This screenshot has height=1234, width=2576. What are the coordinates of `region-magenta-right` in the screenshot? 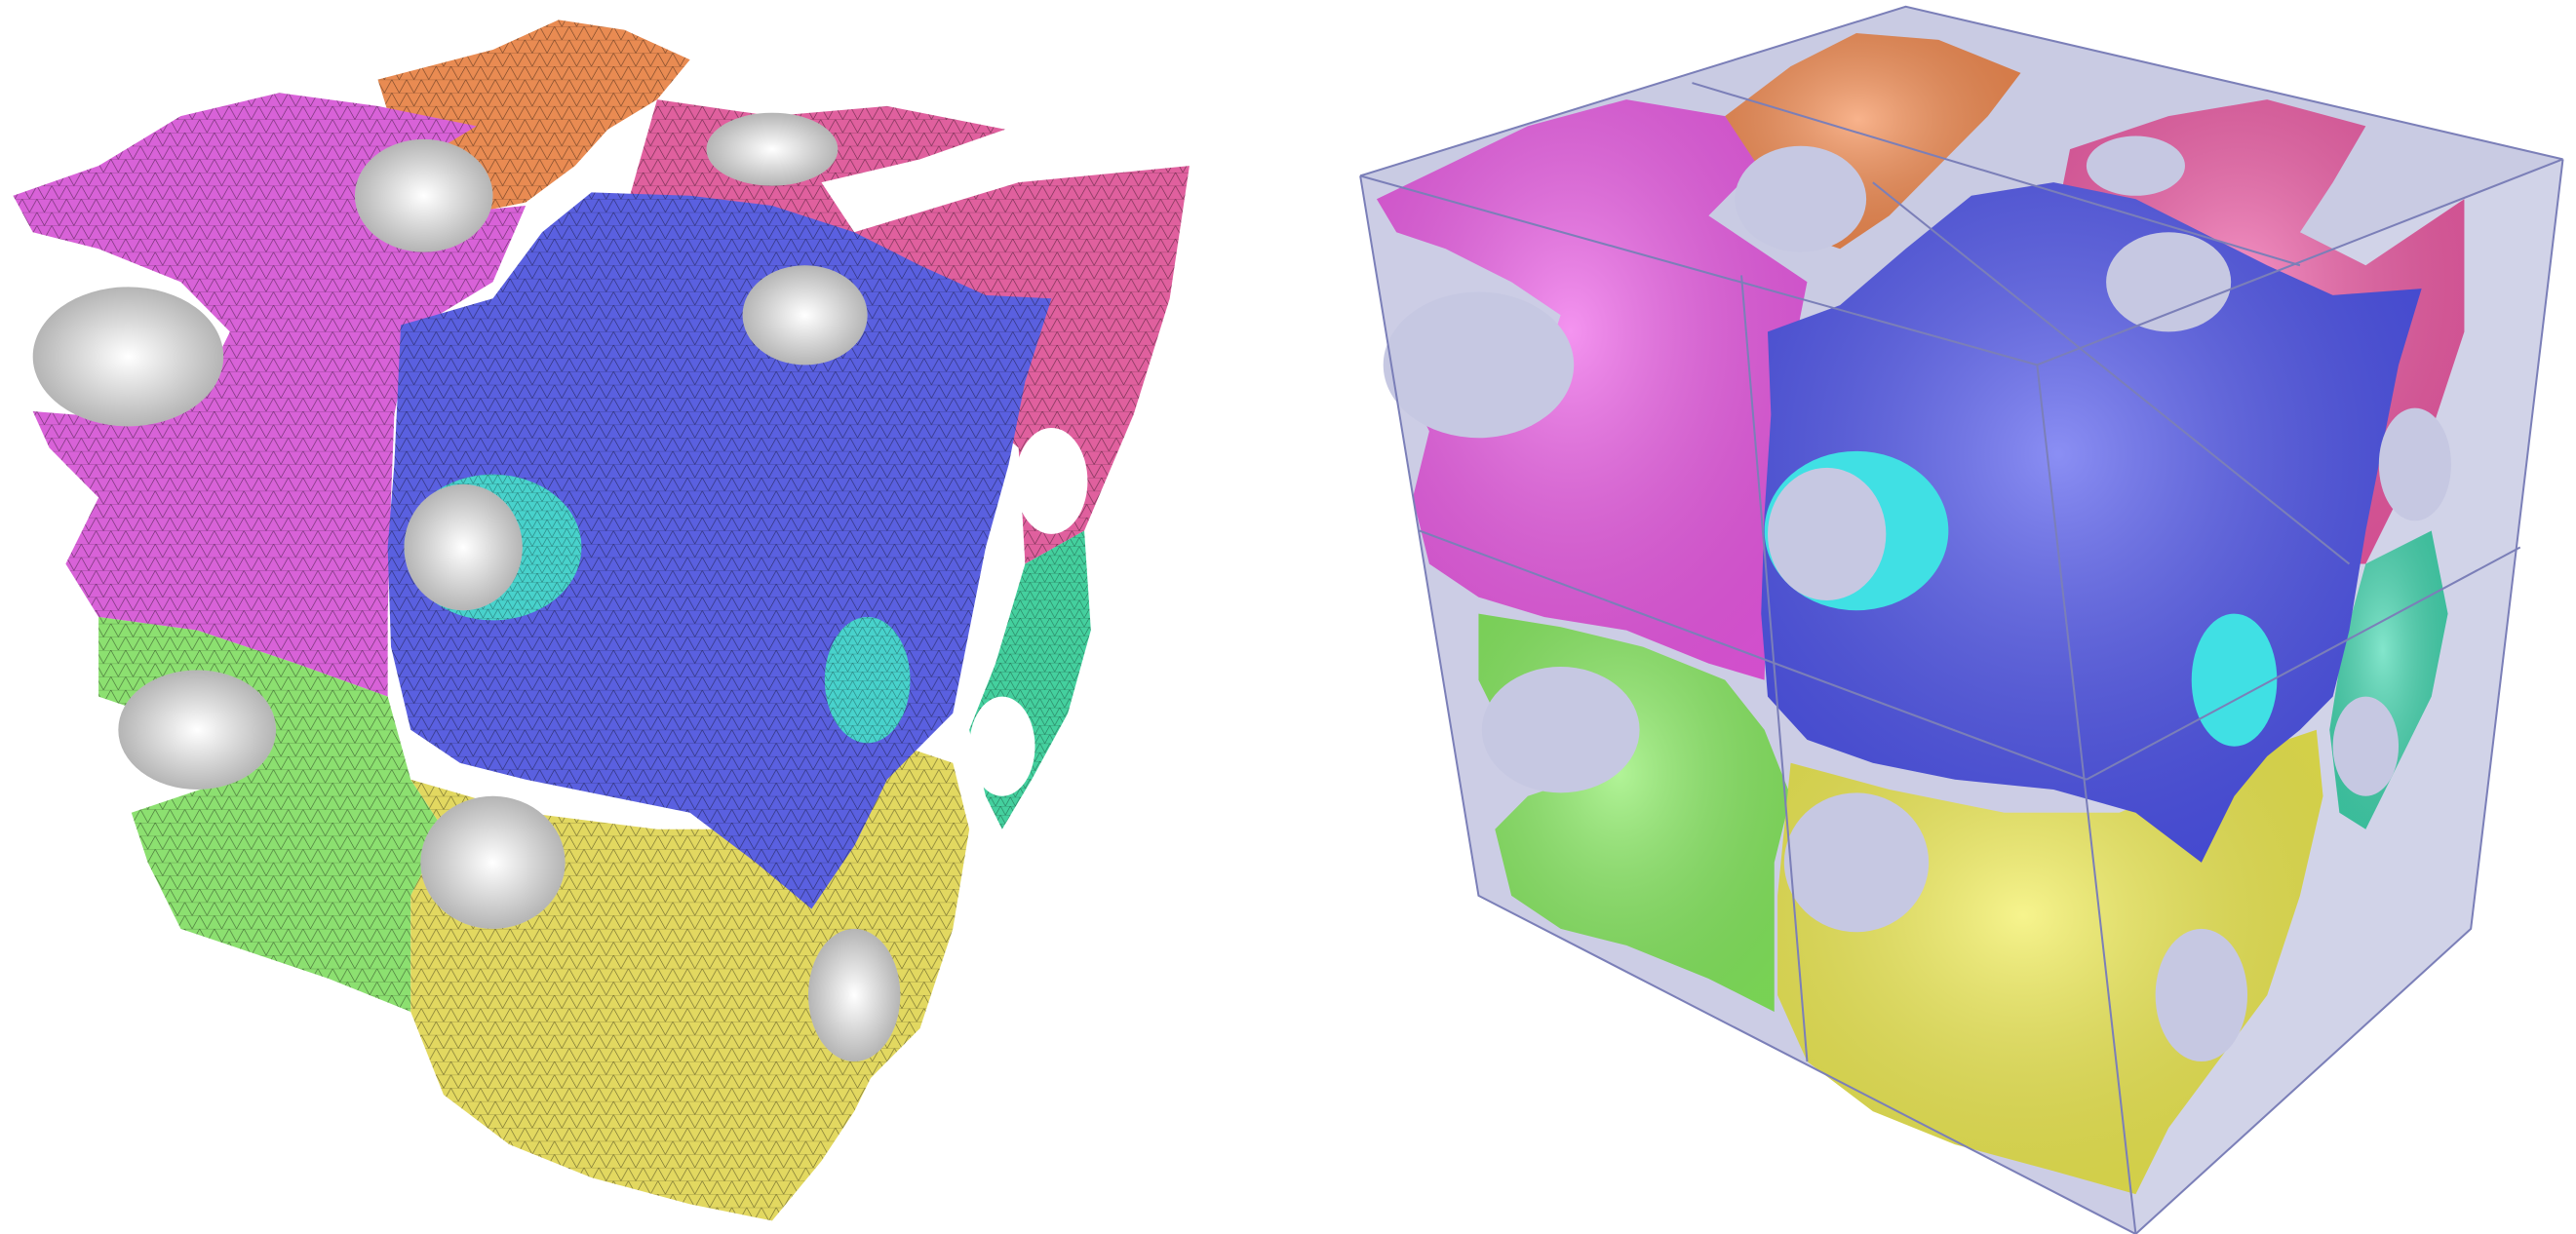 It's located at (1592, 390).